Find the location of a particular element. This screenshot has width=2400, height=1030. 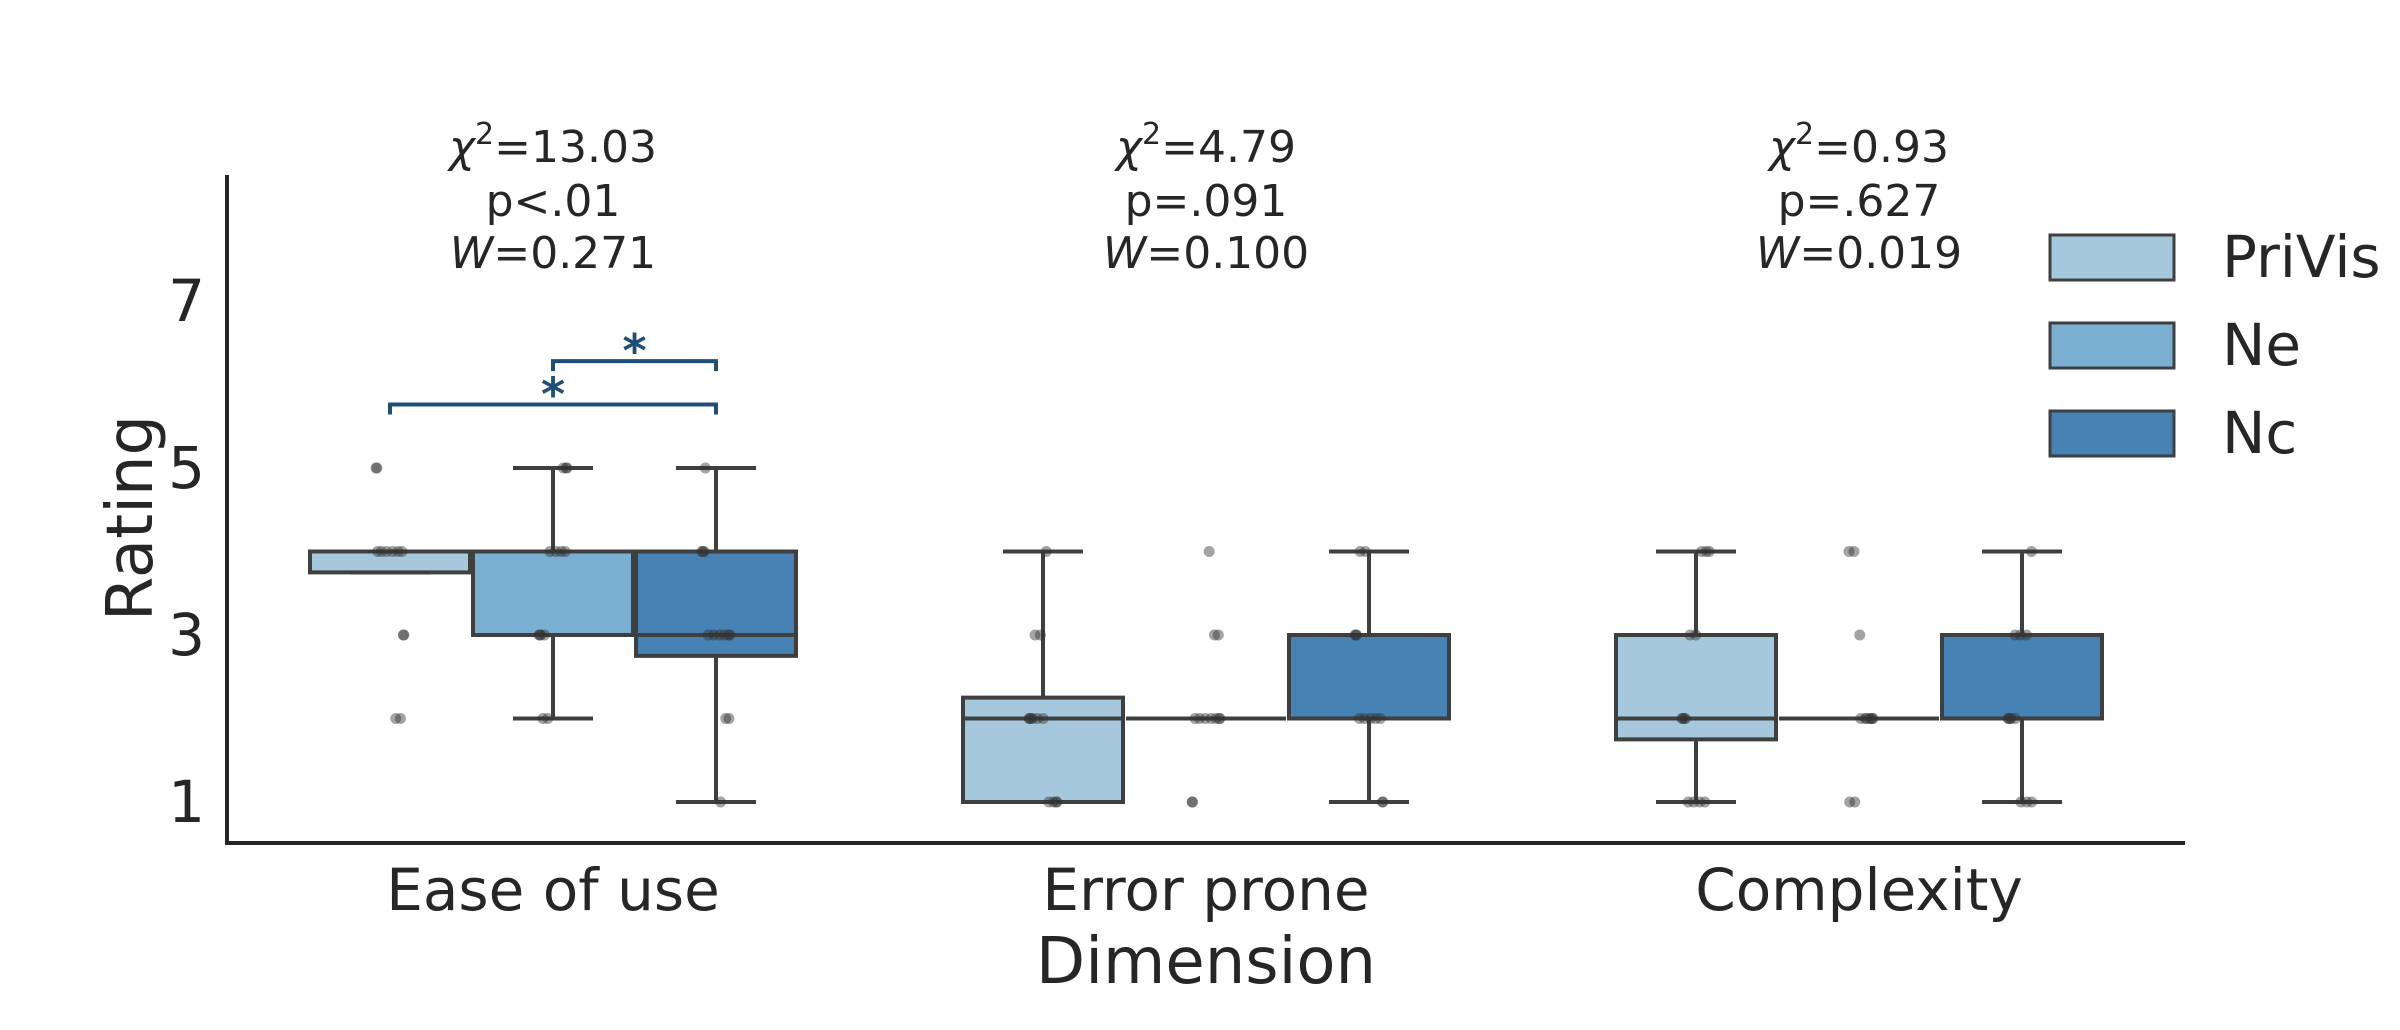

legend-label: PriVis is located at coordinates (2301, 257).